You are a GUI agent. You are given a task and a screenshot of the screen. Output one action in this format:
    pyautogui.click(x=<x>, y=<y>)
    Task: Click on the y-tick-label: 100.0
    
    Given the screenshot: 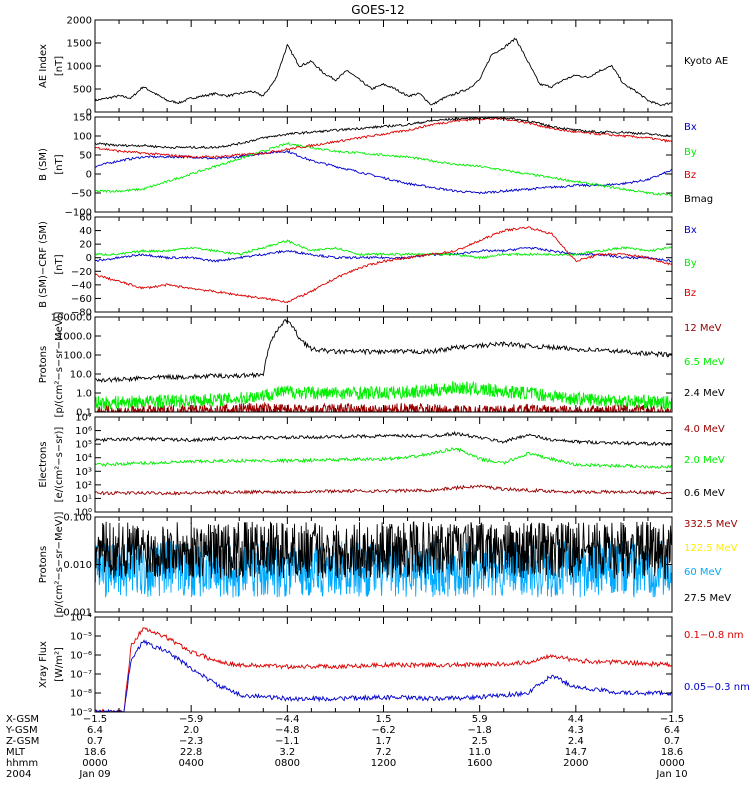 What is the action you would take?
    pyautogui.click(x=77, y=356)
    